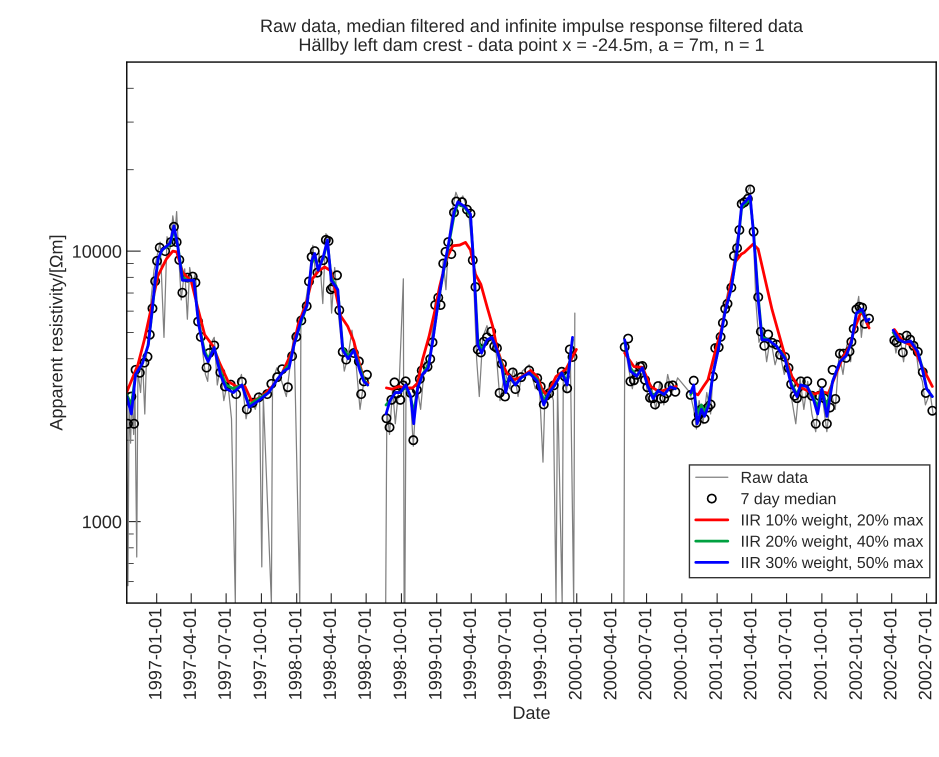  I want to click on legend-label: 7 day median, so click(788, 500).